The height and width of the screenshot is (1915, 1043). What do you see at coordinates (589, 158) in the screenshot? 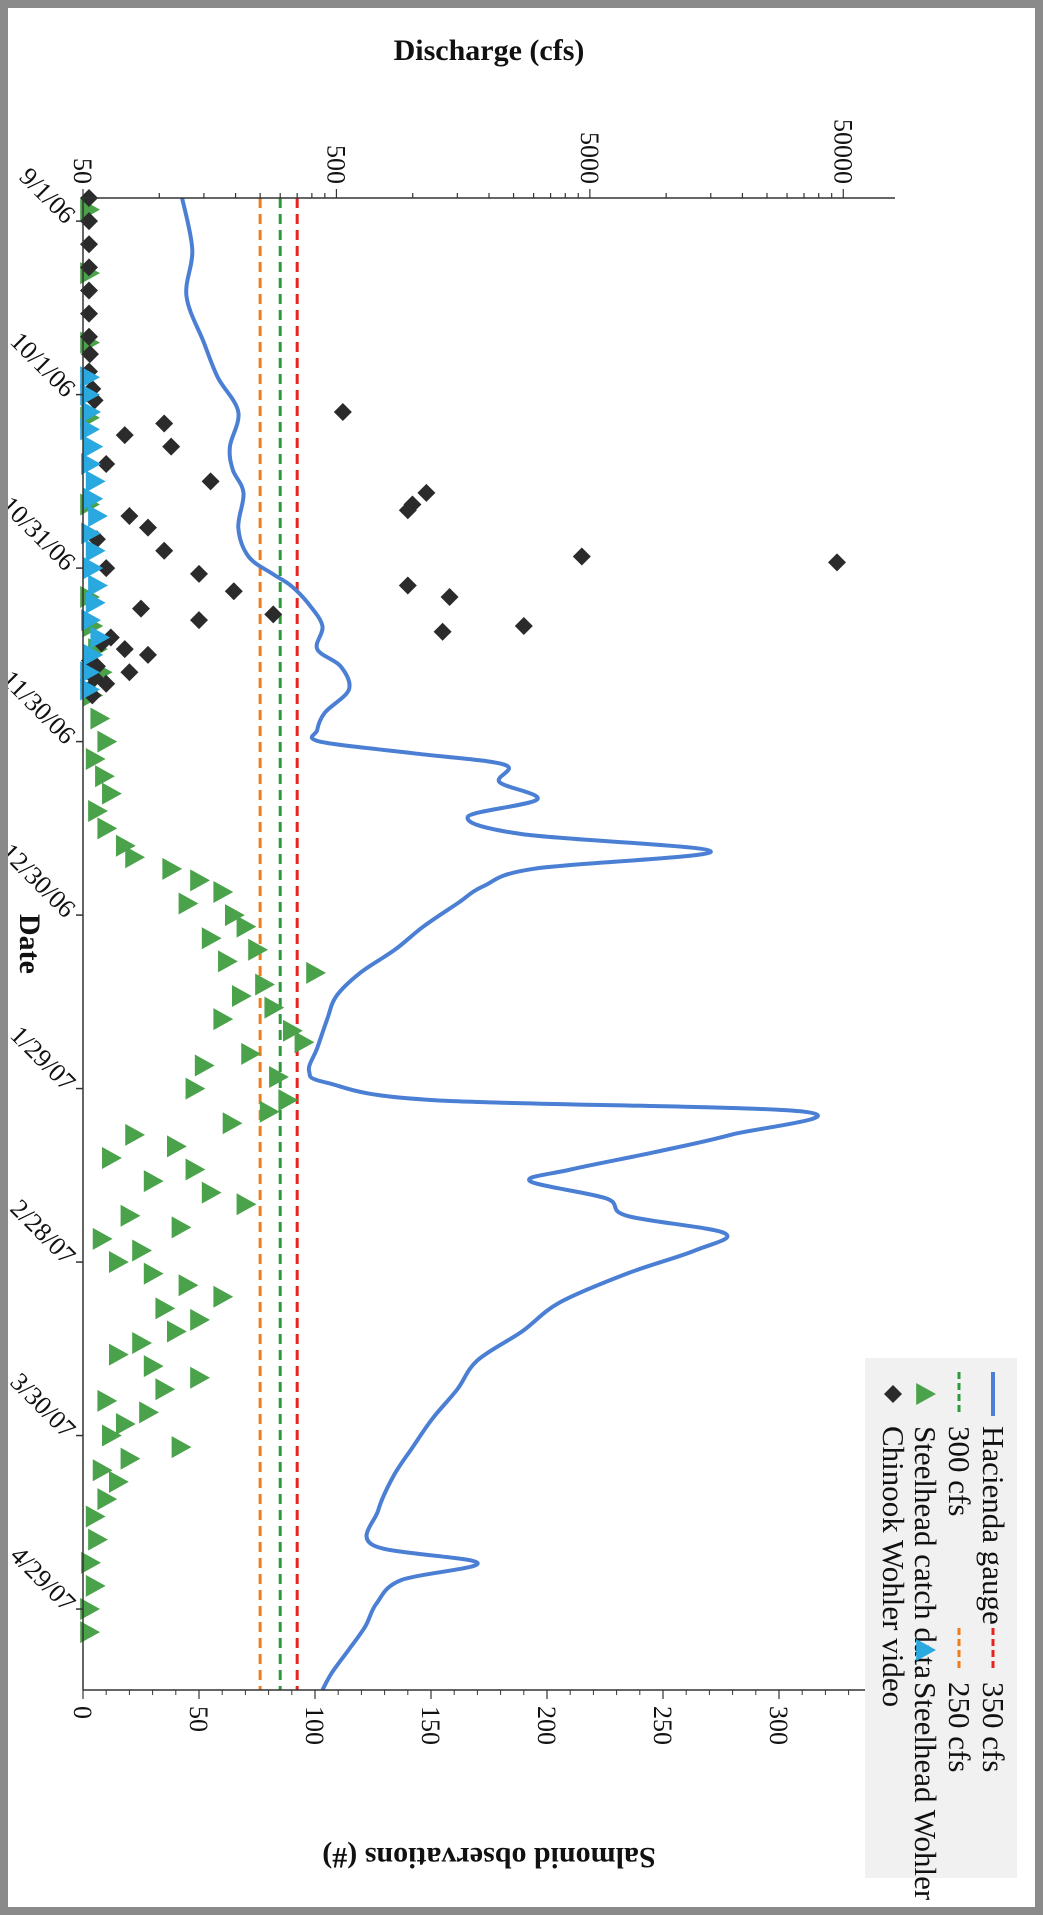
I see `y-tick-label: 5000` at bounding box center [589, 158].